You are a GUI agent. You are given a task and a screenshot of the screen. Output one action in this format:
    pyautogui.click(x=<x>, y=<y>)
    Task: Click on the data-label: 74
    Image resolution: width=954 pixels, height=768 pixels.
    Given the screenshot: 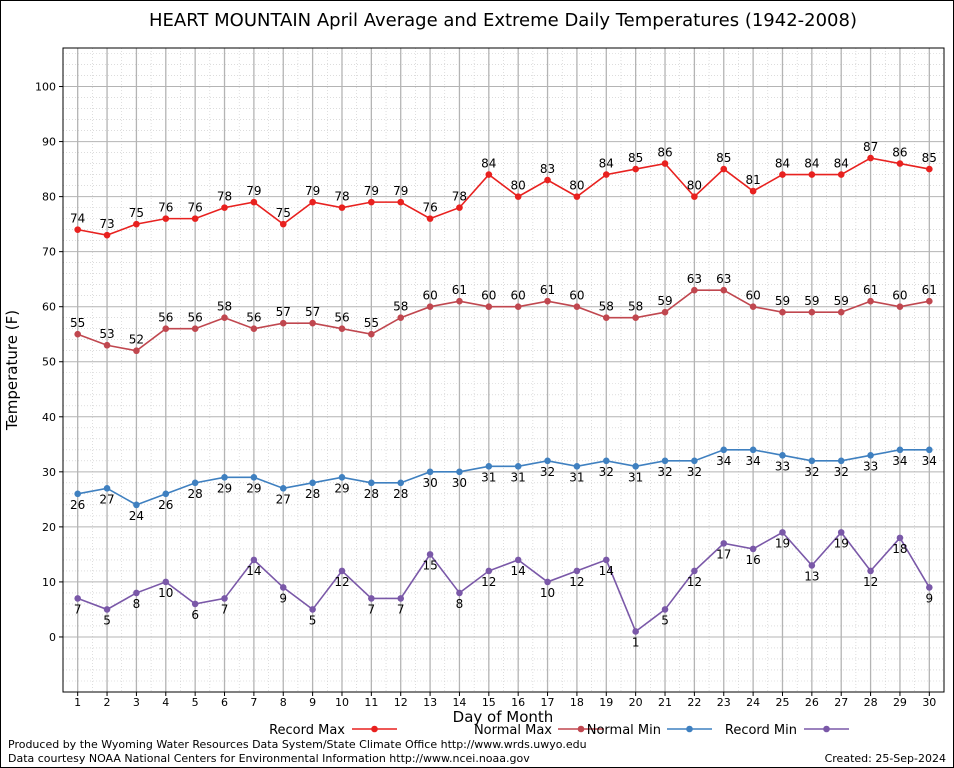 What is the action you would take?
    pyautogui.click(x=77, y=219)
    